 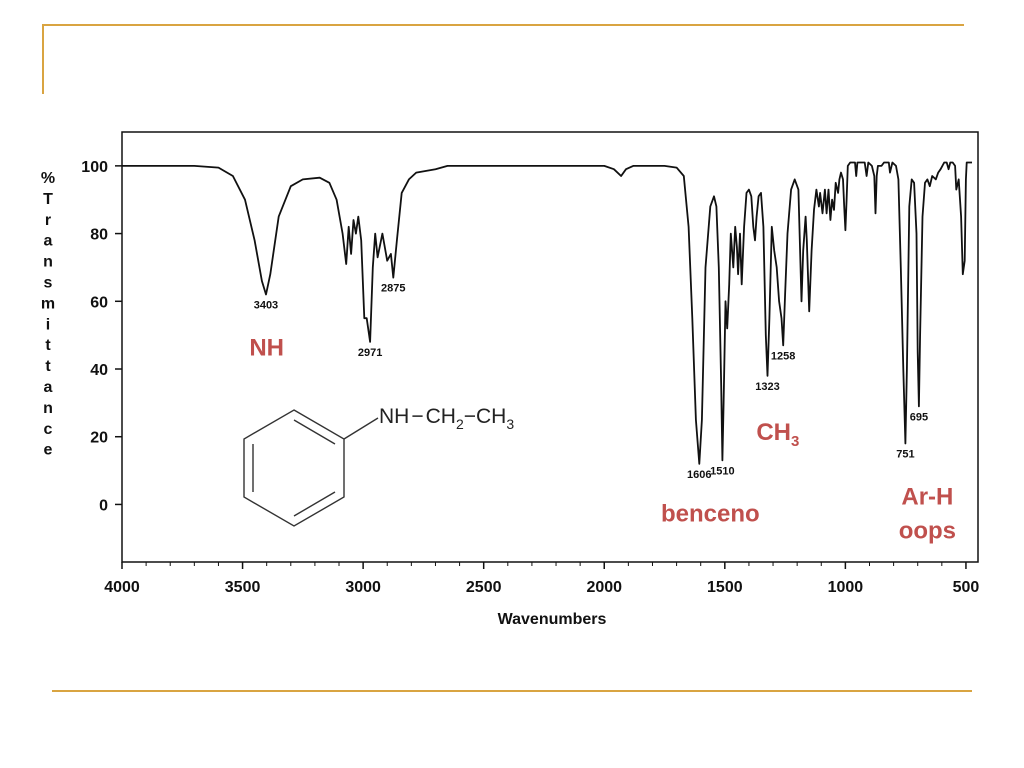 What do you see at coordinates (919, 417) in the screenshot?
I see `peak-label-695: 695` at bounding box center [919, 417].